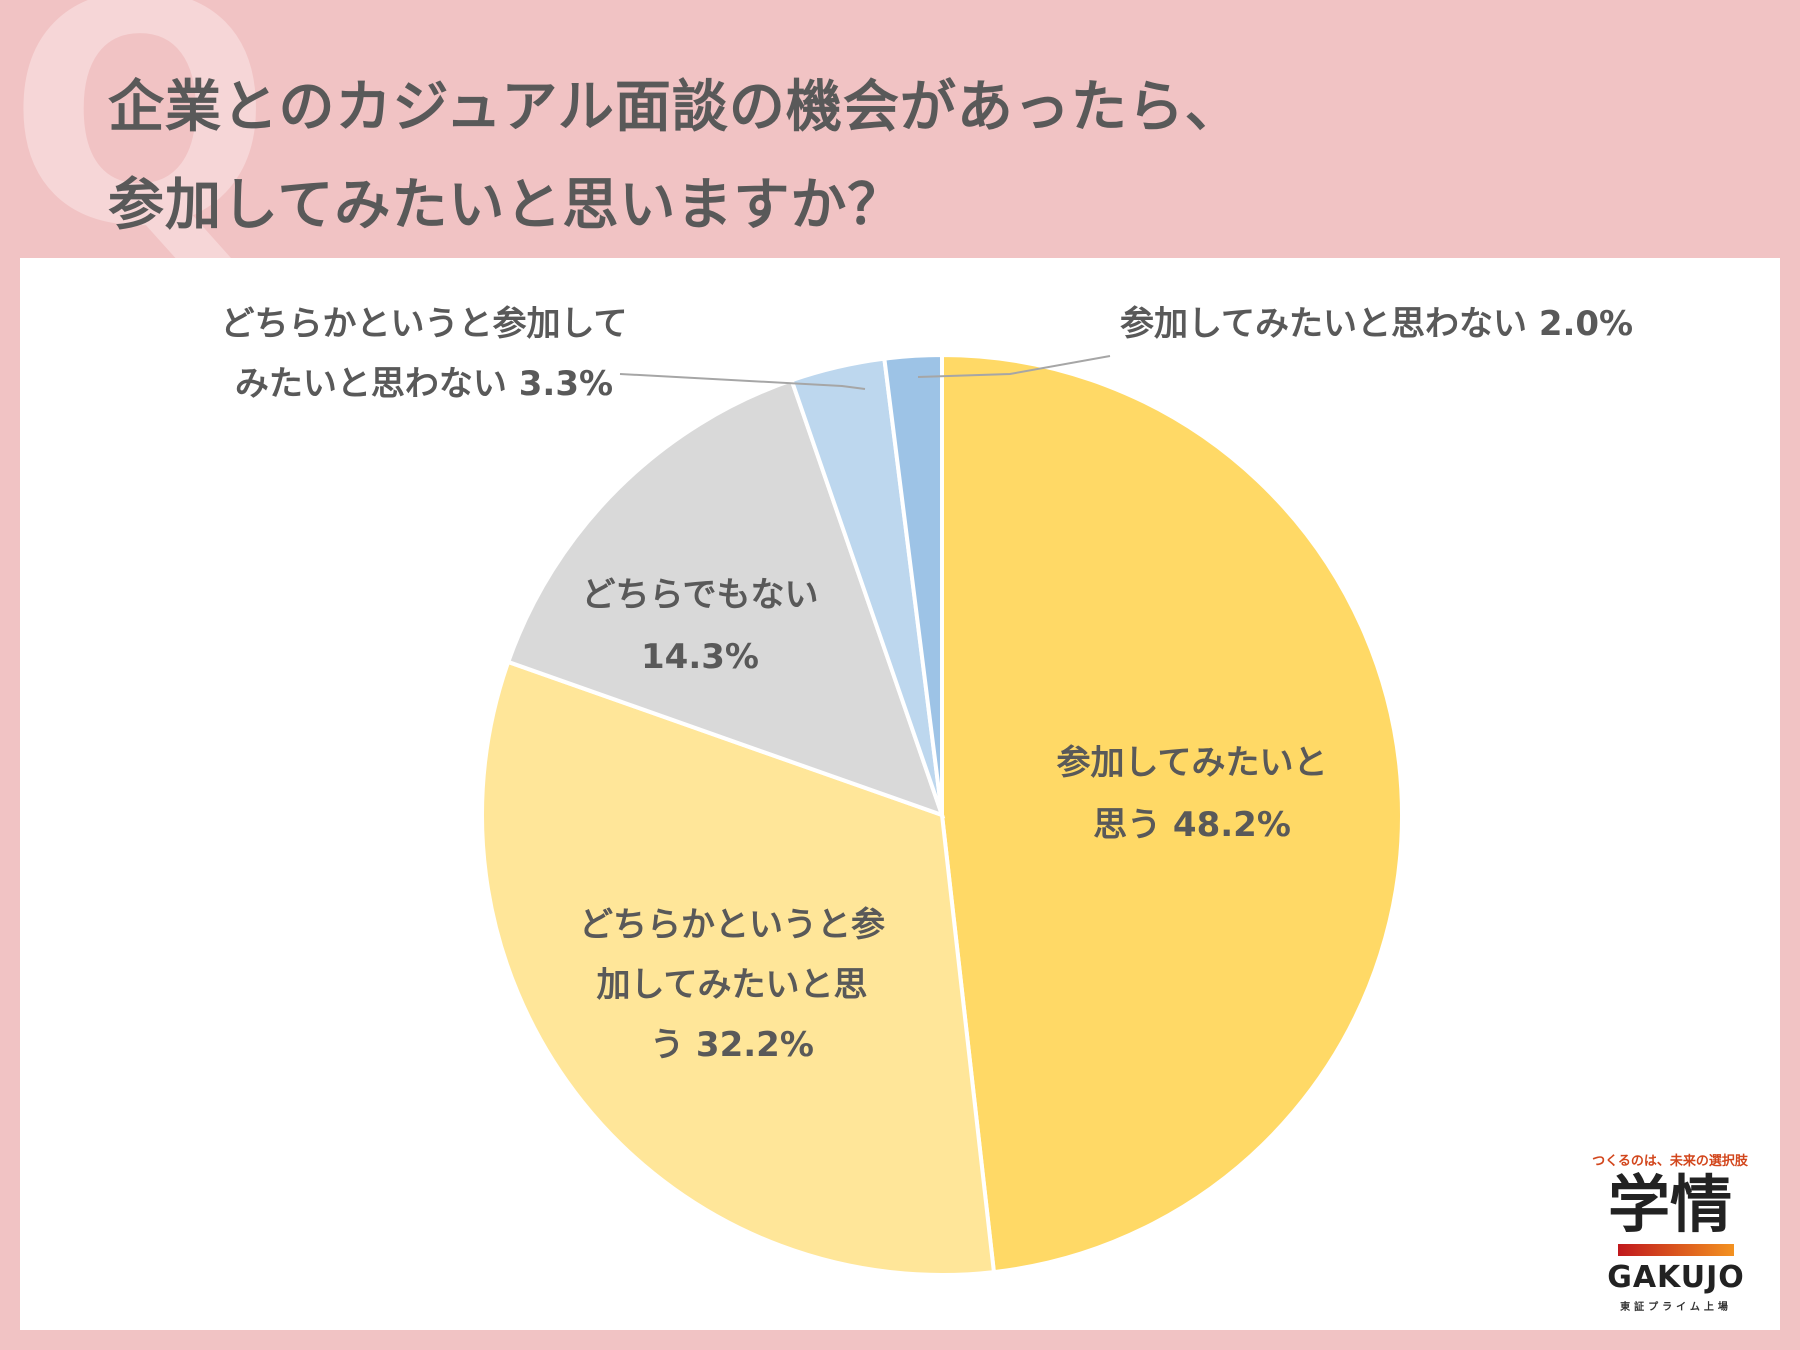 This screenshot has width=1800, height=1350. What do you see at coordinates (424, 324) in the screenshot?
I see `slice-label-4-line-1: どちらかというと参加して` at bounding box center [424, 324].